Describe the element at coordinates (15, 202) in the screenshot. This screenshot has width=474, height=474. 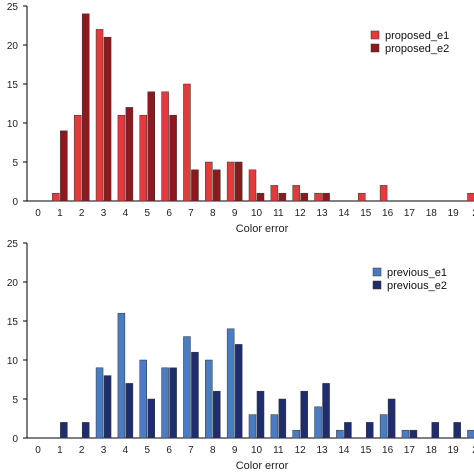
I see `y-tick-label: 0` at that location.